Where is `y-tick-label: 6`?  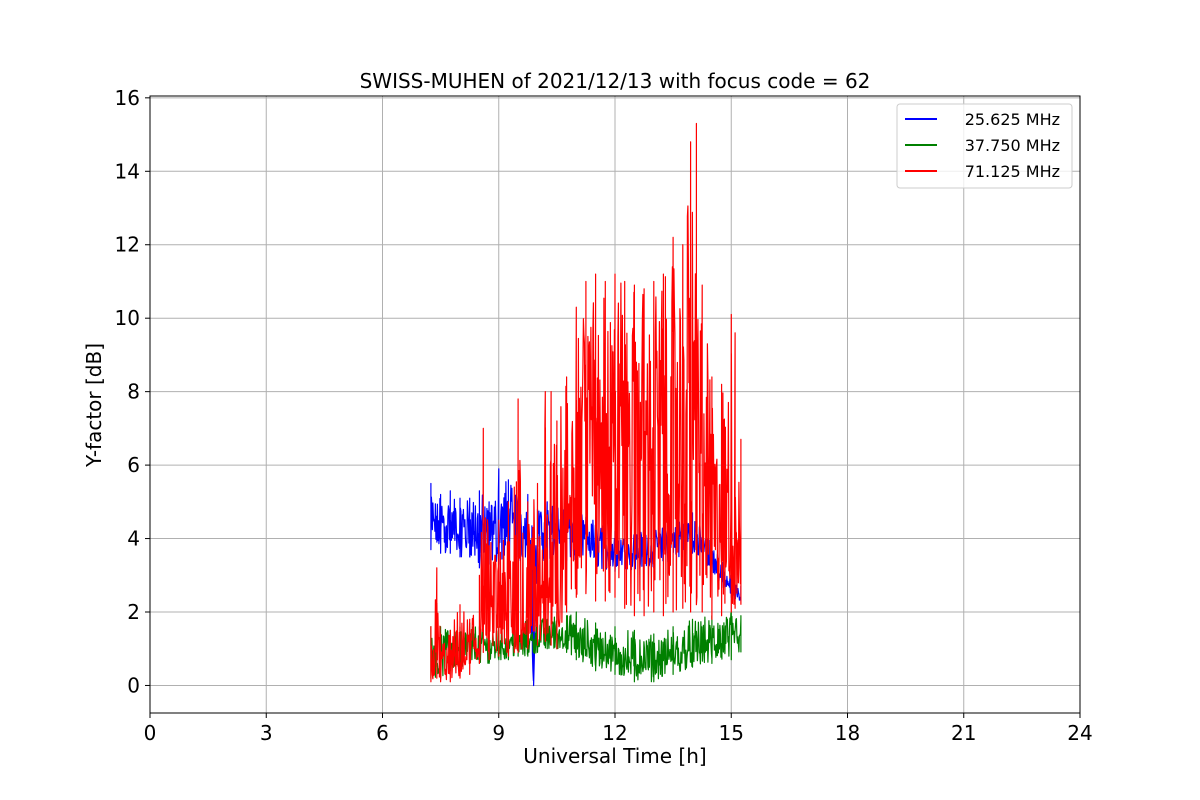
y-tick-label: 6 is located at coordinates (133, 465).